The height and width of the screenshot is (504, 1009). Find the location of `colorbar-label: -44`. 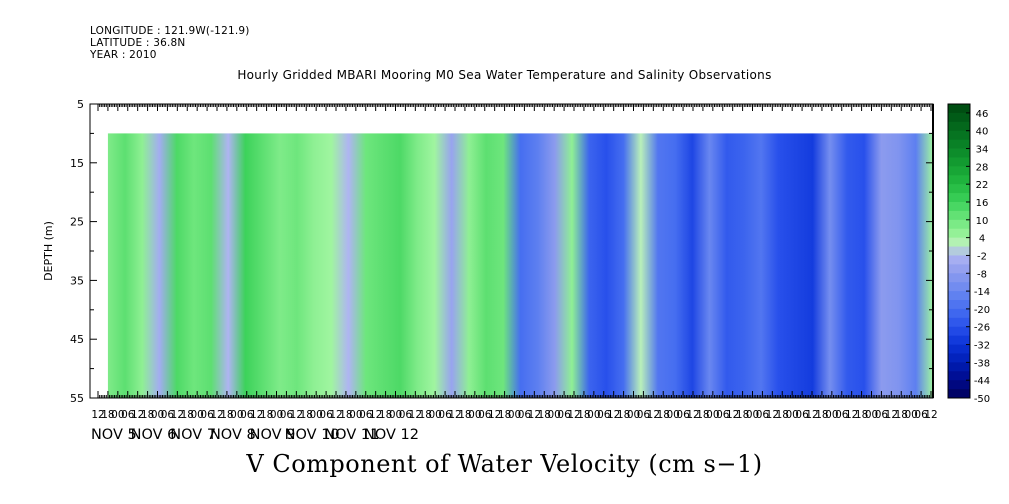

colorbar-label: -44 is located at coordinates (982, 381).